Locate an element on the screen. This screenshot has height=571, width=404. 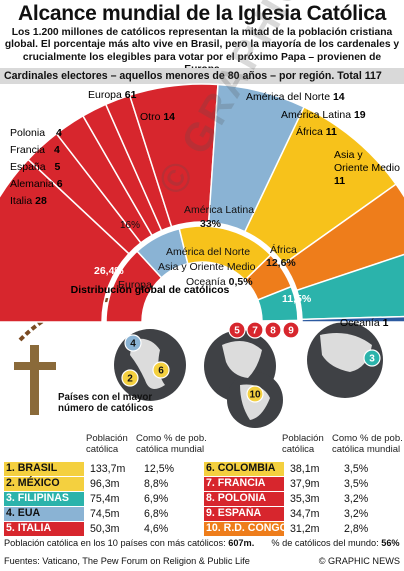
table-row: 2. MÉXICO 96,3m 8,8% is located at coordinates (102, 484).